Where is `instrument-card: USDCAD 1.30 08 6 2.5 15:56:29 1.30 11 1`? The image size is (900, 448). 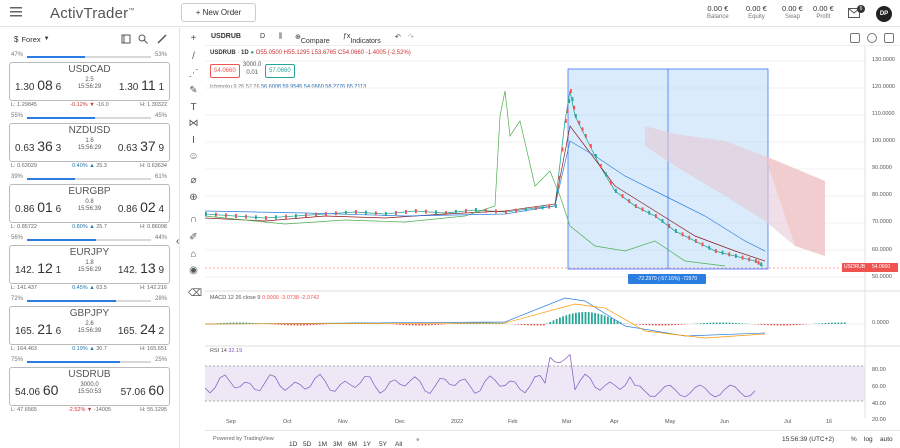 instrument-card: USDCAD 1.30 08 6 2.5 15:56:29 1.30 11 1 is located at coordinates (89, 81).